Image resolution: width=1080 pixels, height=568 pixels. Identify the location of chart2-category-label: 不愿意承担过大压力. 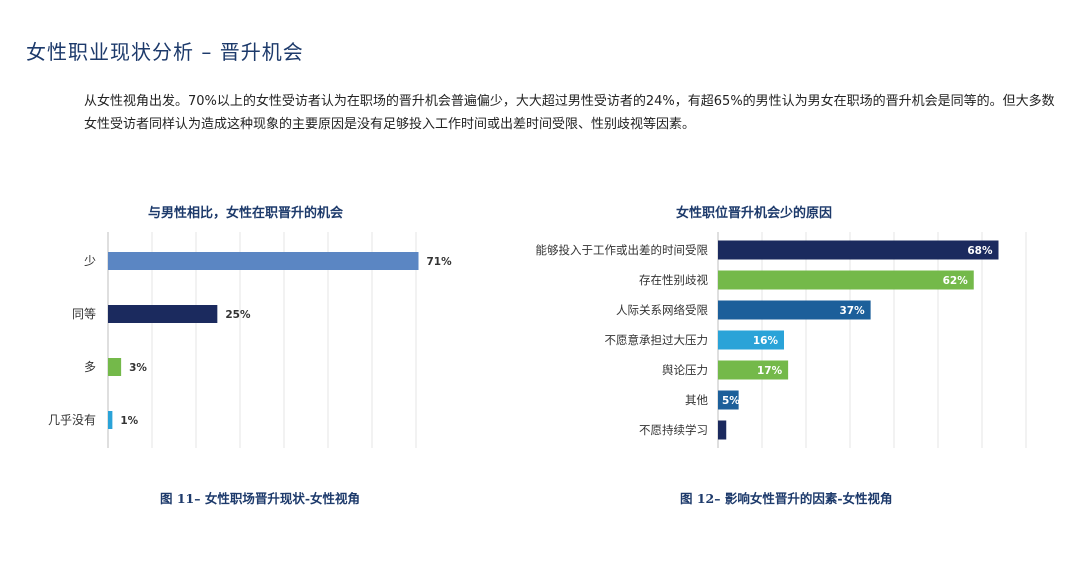
(657, 340).